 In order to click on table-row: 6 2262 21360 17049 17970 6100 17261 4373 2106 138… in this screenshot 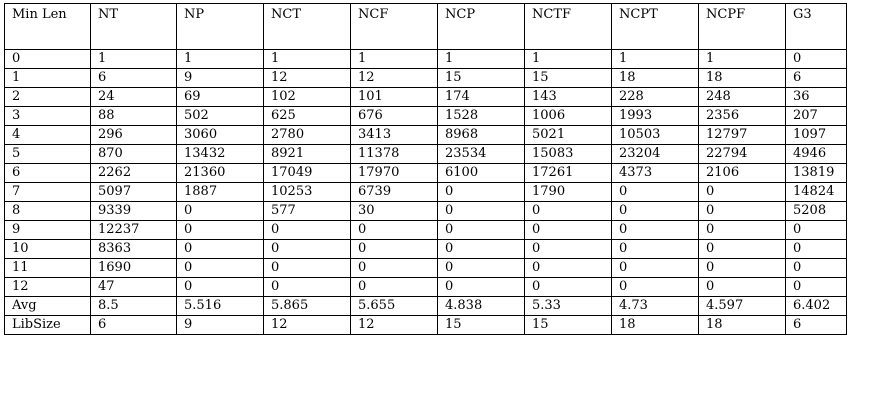, I will do `click(425, 173)`.